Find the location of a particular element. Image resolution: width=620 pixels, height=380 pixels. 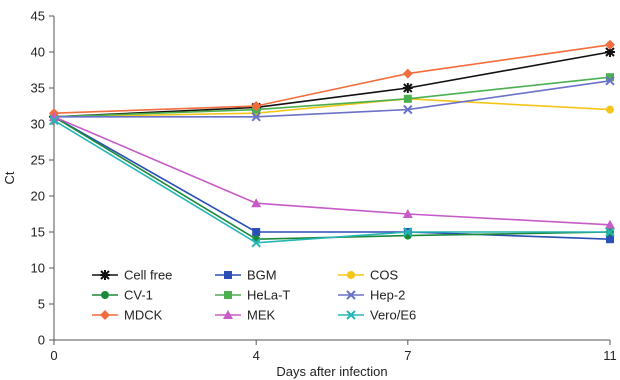

legend-item: Hep-2 is located at coordinates (371, 295).